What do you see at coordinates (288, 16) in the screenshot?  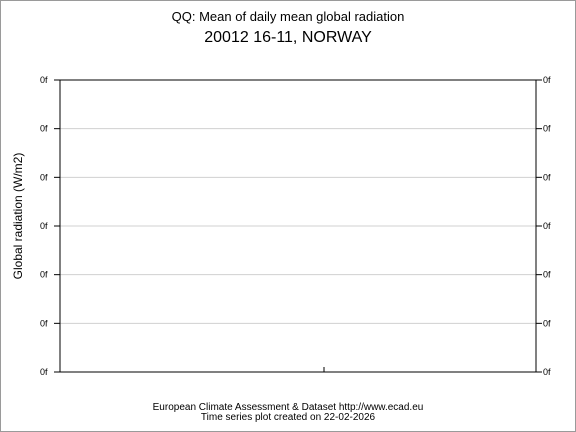 I see `chart-title: QQ: Mean of daily mean global radiation` at bounding box center [288, 16].